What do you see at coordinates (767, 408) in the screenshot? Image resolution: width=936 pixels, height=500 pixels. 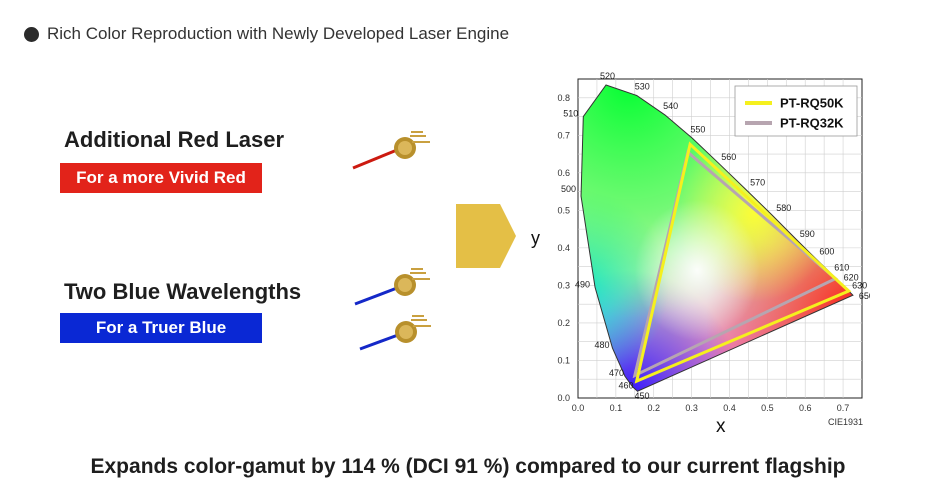 I see `x-tick-label: 0.5` at bounding box center [767, 408].